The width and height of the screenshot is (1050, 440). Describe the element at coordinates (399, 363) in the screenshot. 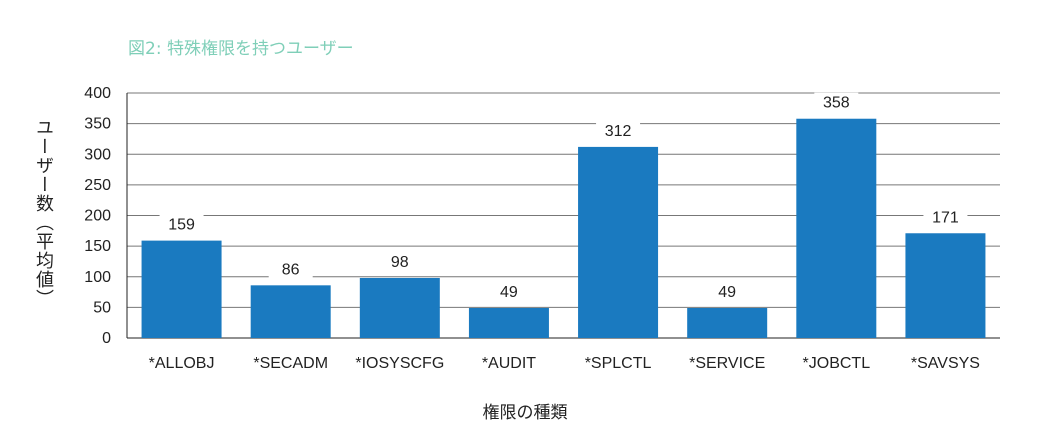

I see `category-label: *IOSYSCFG` at that location.